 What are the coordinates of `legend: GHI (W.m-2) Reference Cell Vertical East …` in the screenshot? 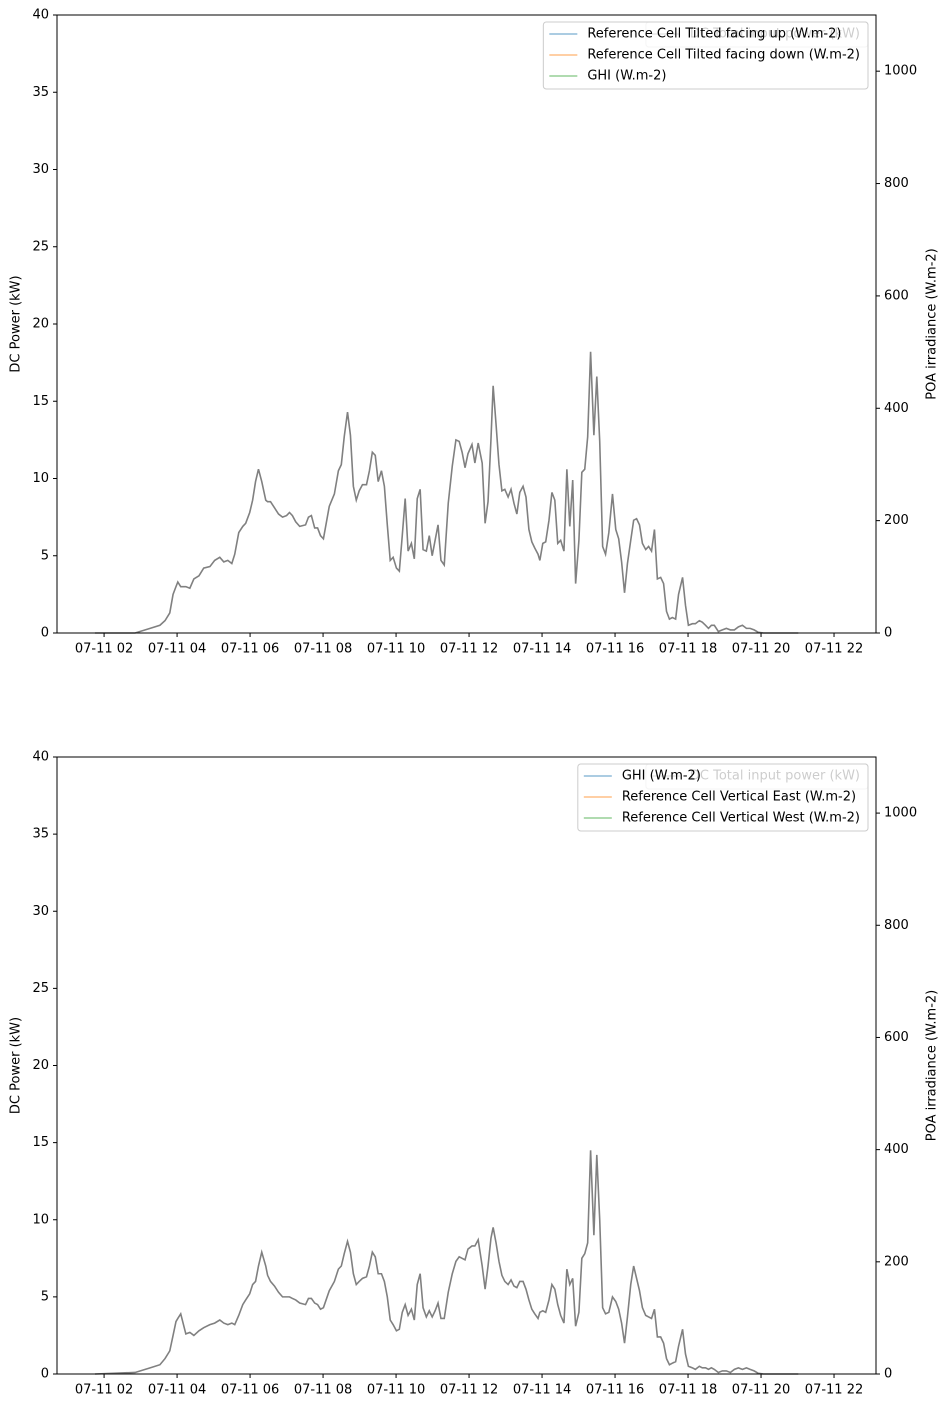 It's located at (723, 797).